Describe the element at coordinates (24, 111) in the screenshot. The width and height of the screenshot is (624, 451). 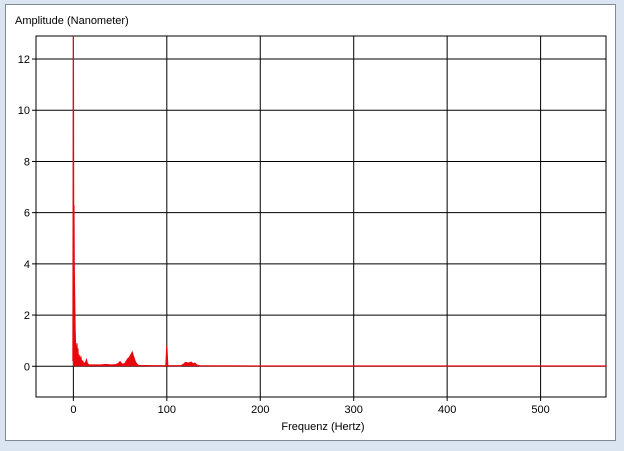
I see `y-tick-label: 10` at that location.